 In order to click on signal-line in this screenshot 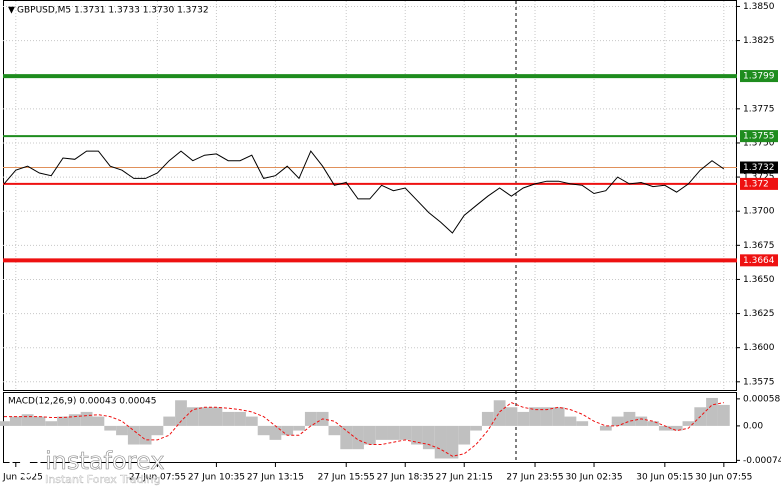, I will do `click(364, 429)`.